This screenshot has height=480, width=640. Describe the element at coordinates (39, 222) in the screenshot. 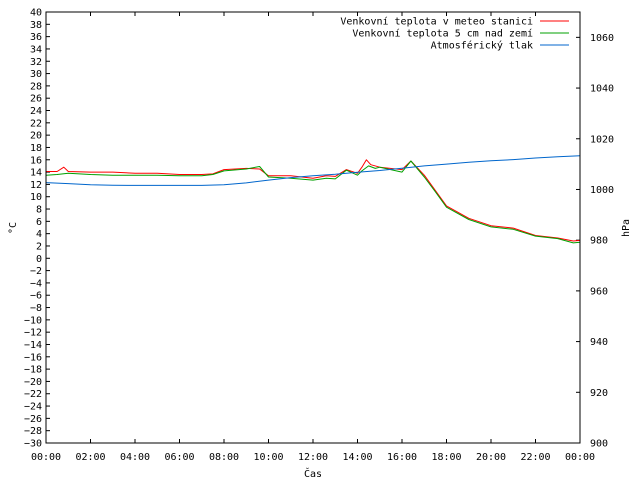

I see `left-tick-label: 6` at that location.